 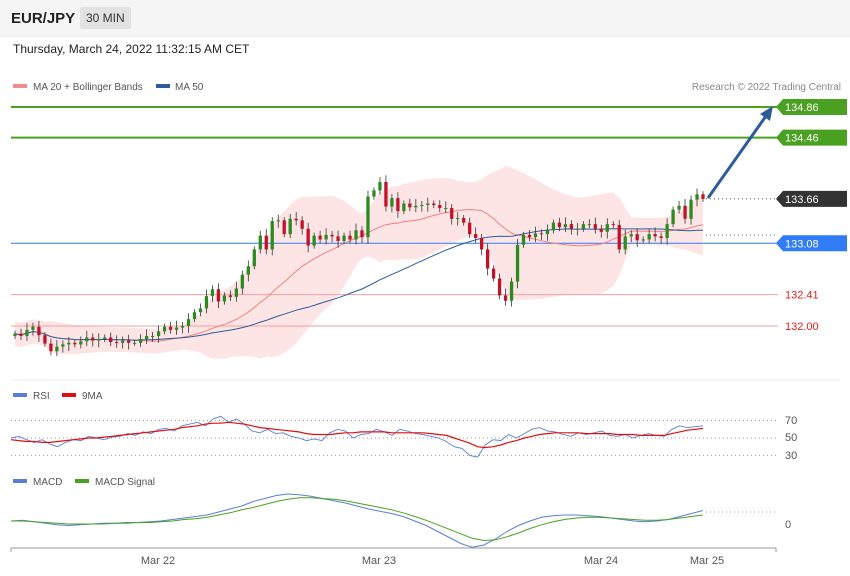 I want to click on macd-signal-line, so click(x=357, y=519).